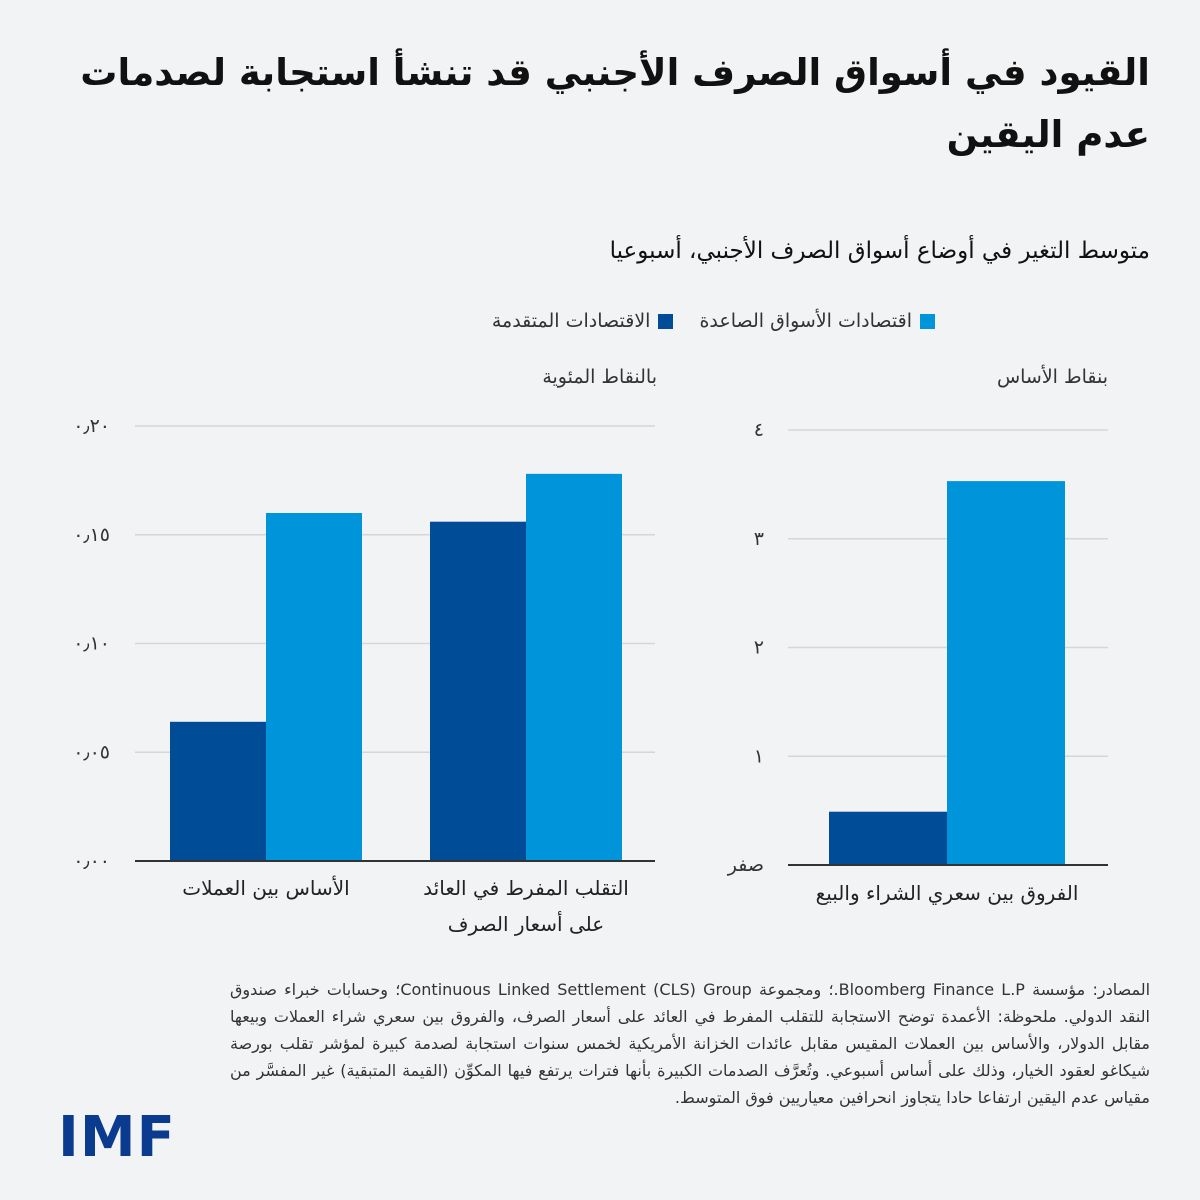  Describe the element at coordinates (759, 539) in the screenshot. I see `right-y-tick-label: ٣` at that location.